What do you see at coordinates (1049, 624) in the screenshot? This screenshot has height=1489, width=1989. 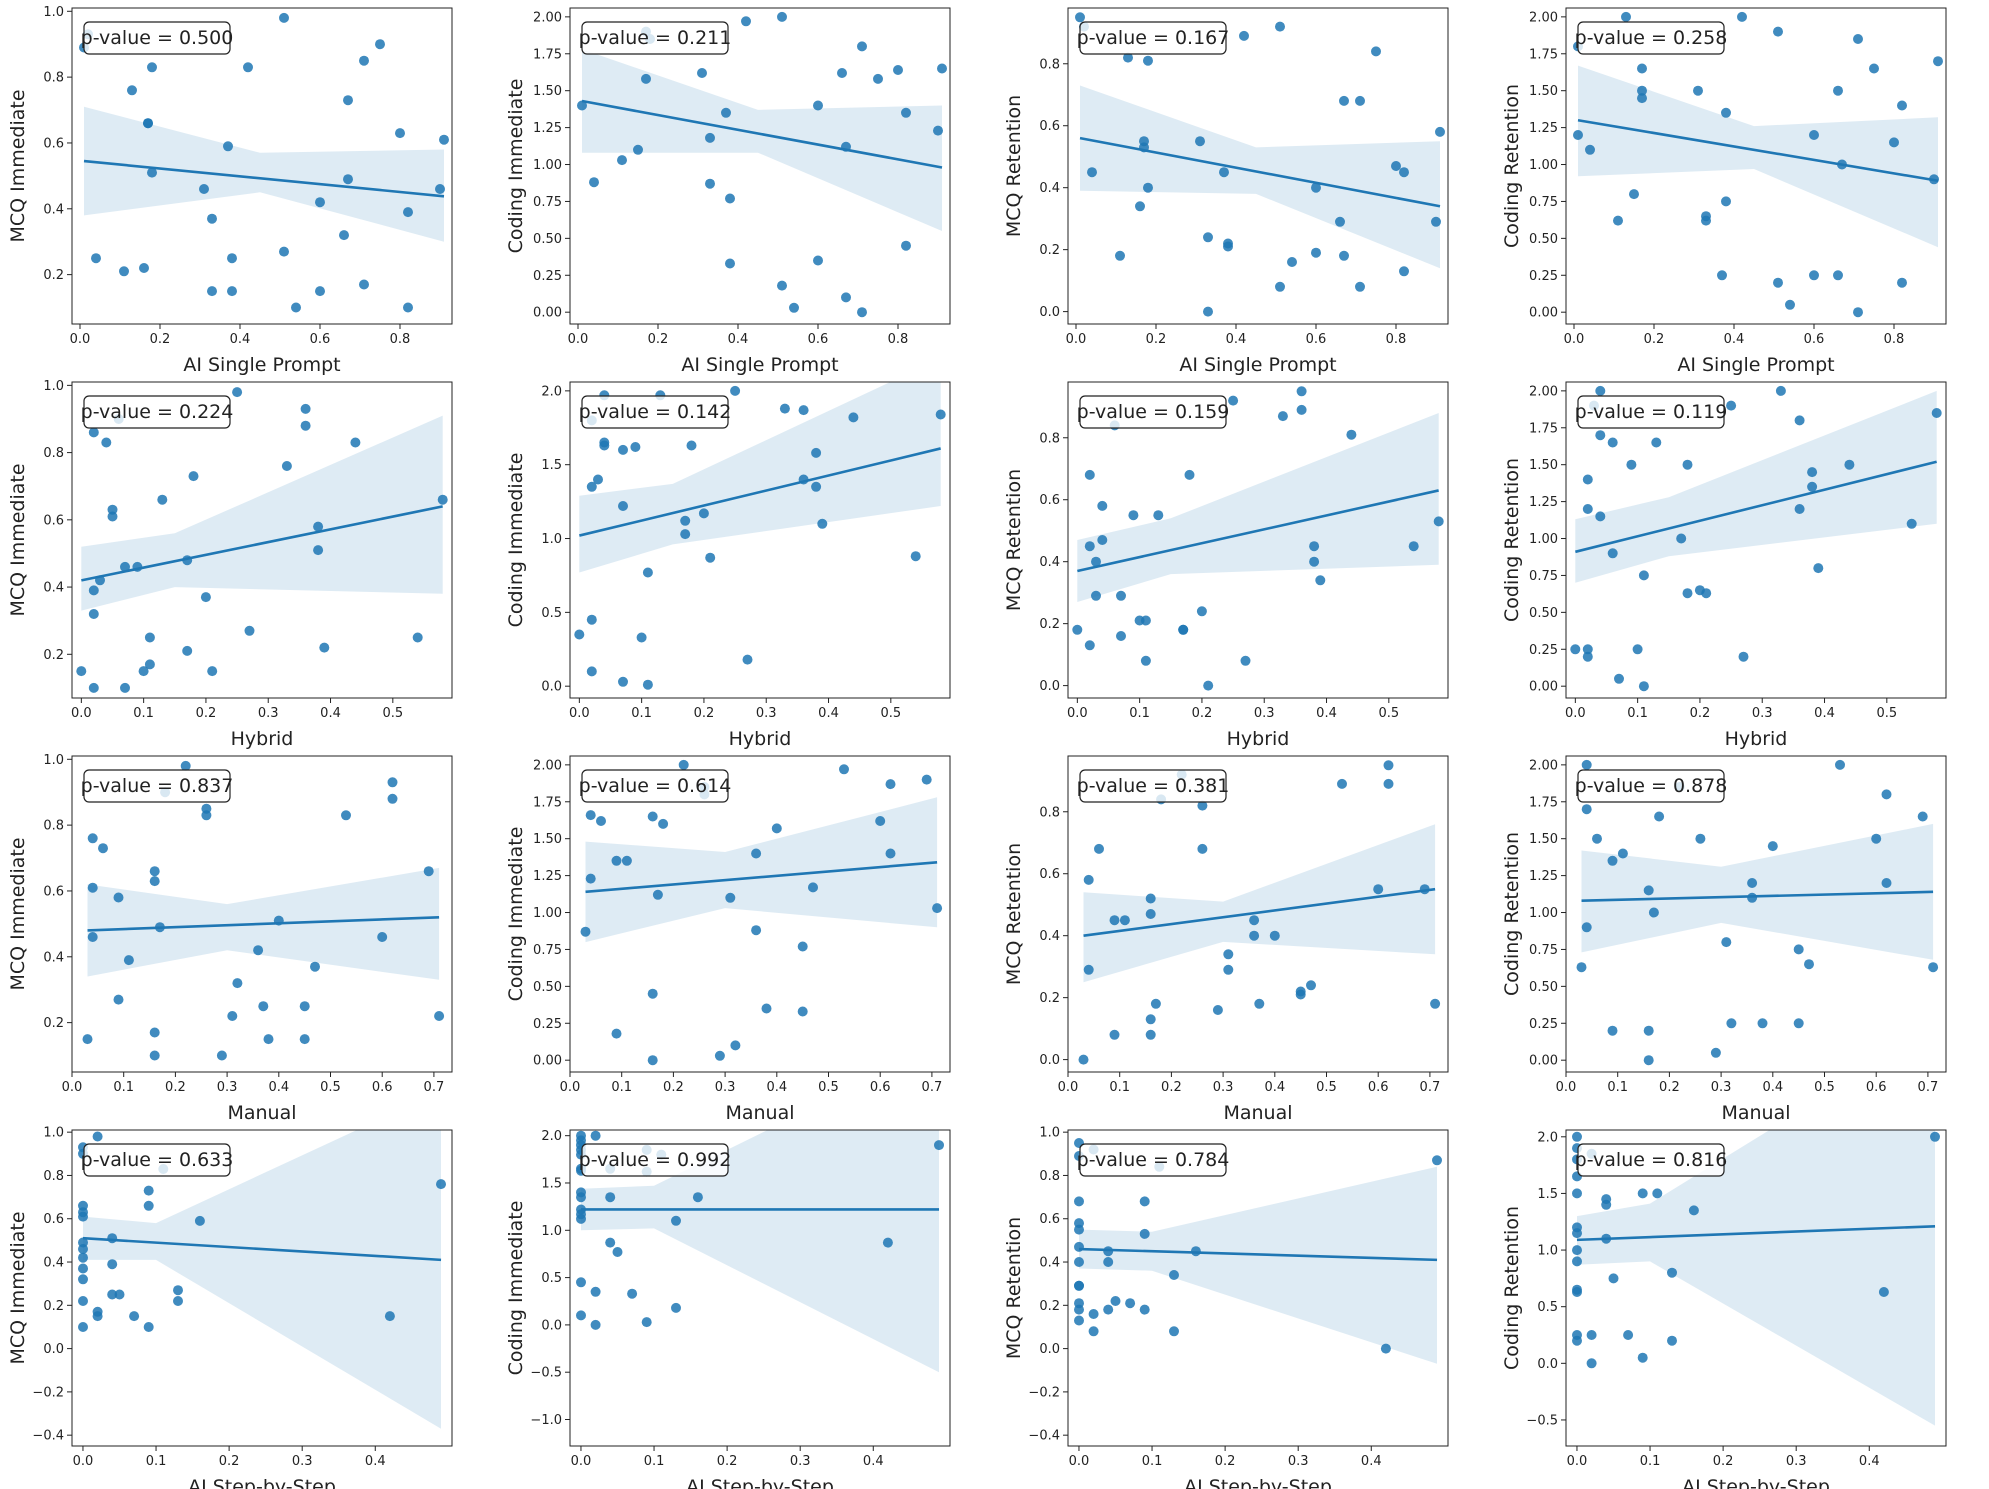 I see `y-tick-label: 0.2` at bounding box center [1049, 624].